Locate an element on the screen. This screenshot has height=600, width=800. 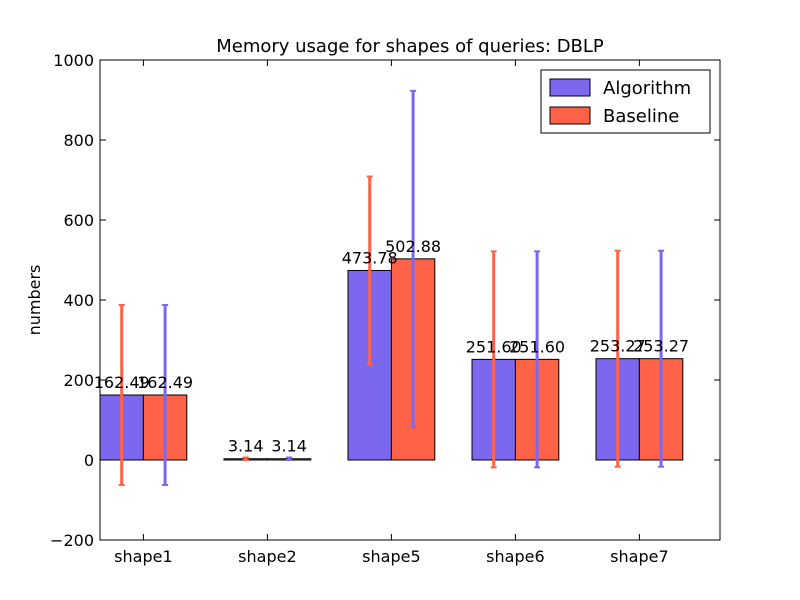
x-tick-label-shape1: shape1 is located at coordinates (143, 556).